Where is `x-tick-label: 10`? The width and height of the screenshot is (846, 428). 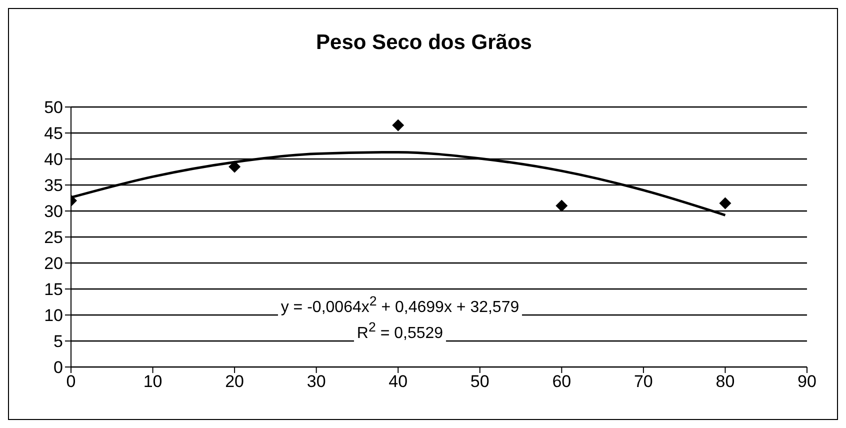 x-tick-label: 10 is located at coordinates (152, 382).